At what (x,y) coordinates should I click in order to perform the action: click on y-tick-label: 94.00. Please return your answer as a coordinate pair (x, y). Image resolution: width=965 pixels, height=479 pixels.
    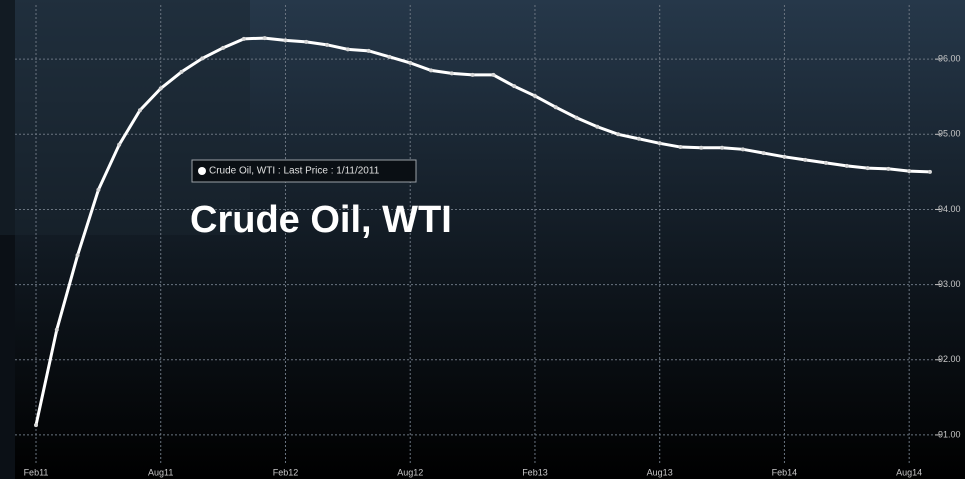
    Looking at the image, I should click on (949, 209).